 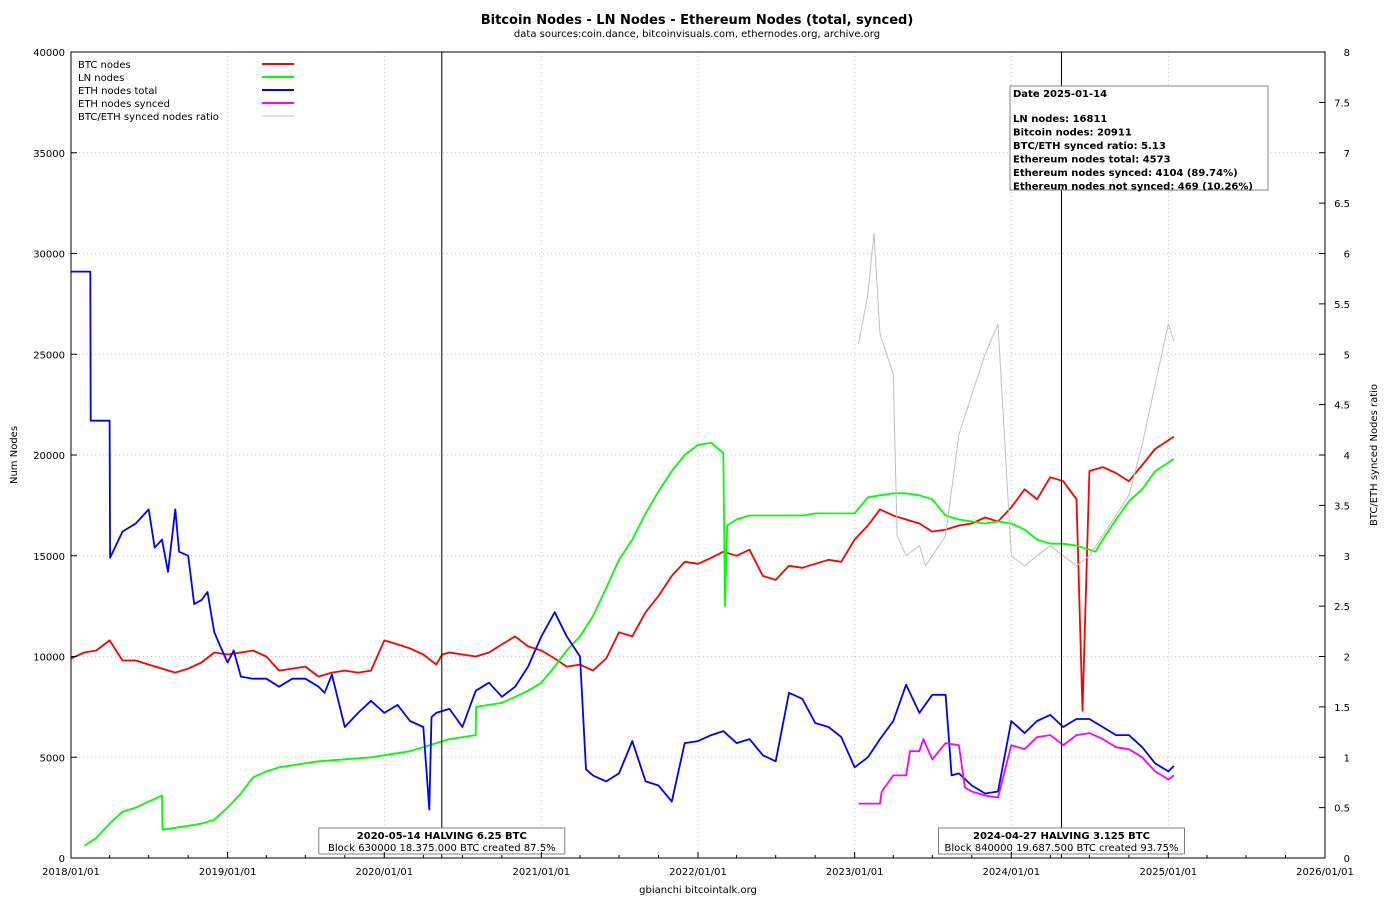 I want to click on y-tick-label: 20000, so click(x=49, y=456).